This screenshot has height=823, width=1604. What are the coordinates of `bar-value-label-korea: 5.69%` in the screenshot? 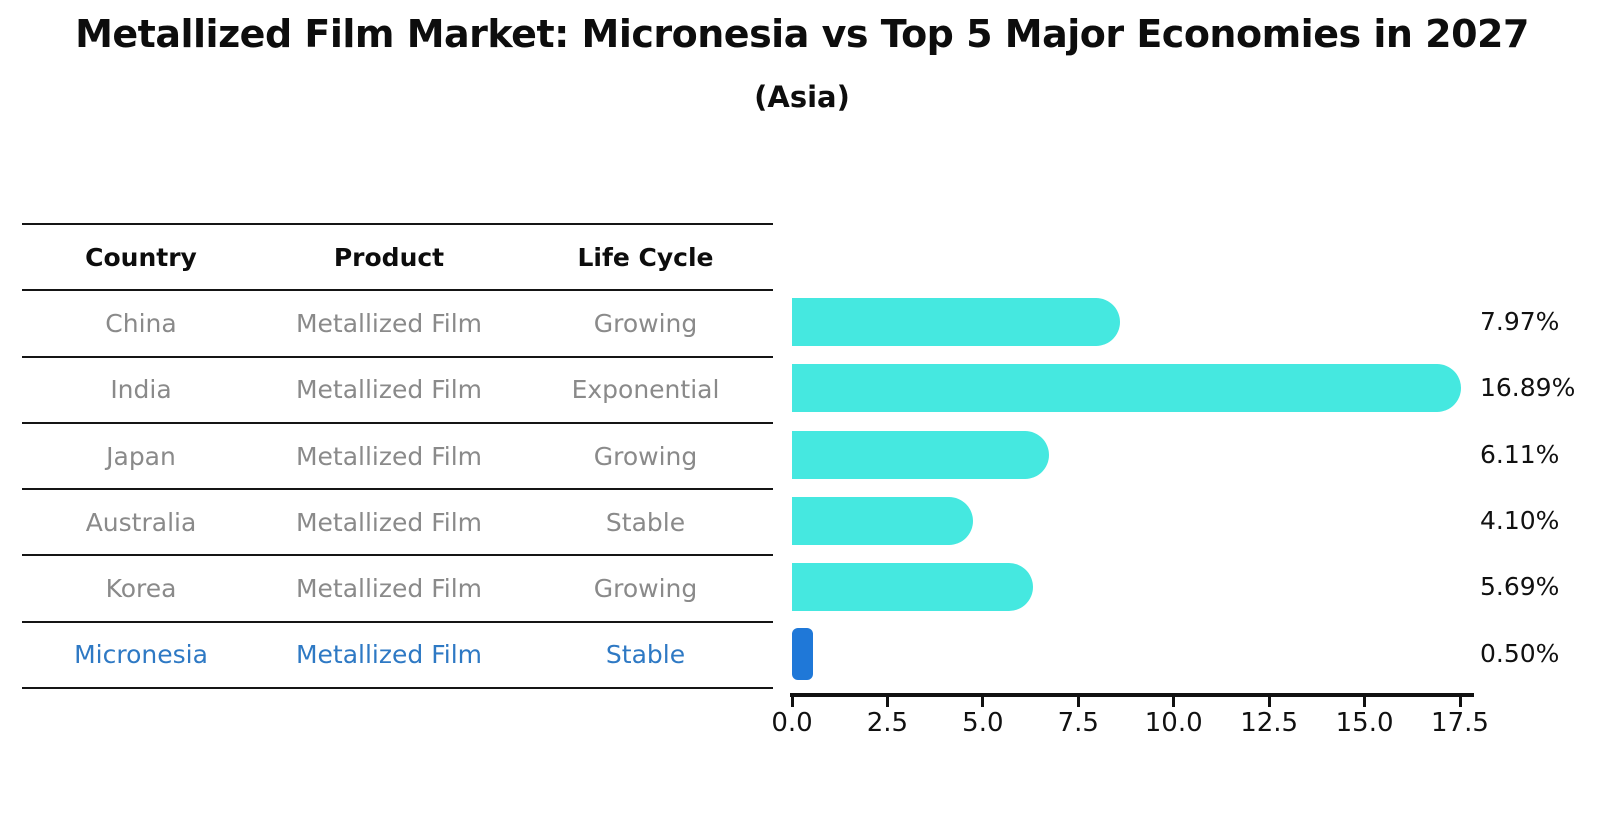 It's located at (1520, 587).